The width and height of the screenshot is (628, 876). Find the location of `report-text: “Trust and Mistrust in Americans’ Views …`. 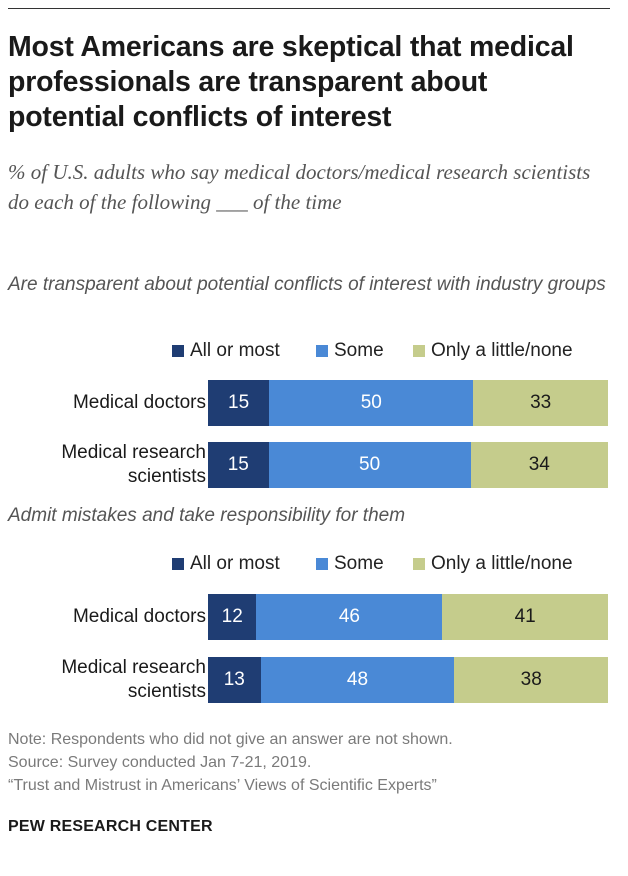

report-text: “Trust and Mistrust in Americans’ Views … is located at coordinates (222, 785).